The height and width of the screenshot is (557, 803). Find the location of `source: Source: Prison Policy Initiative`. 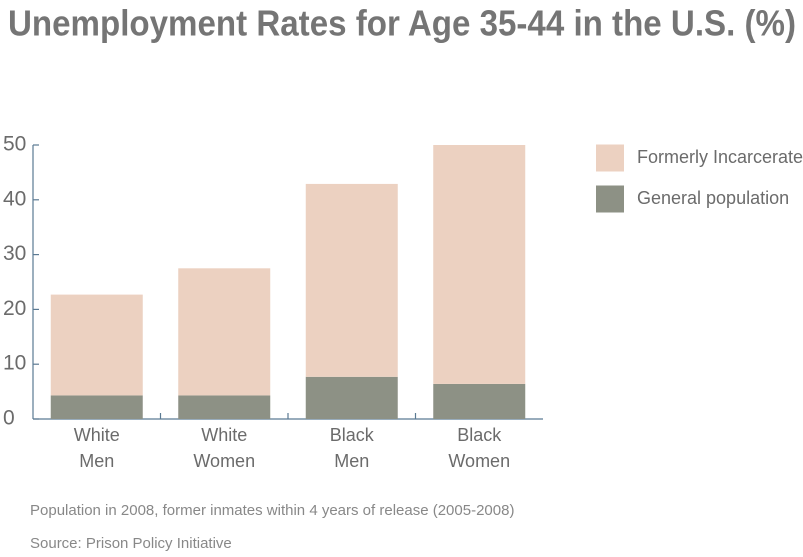

source: Source: Prison Policy Initiative is located at coordinates (131, 543).